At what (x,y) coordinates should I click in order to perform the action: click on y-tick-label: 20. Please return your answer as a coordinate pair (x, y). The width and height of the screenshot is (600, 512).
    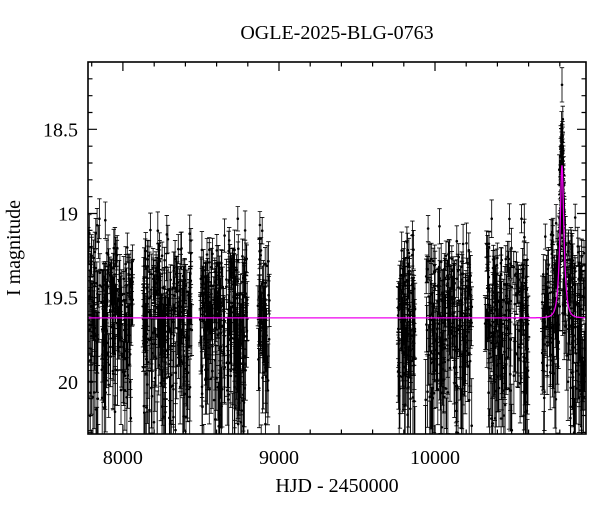
    Looking at the image, I should click on (68, 383).